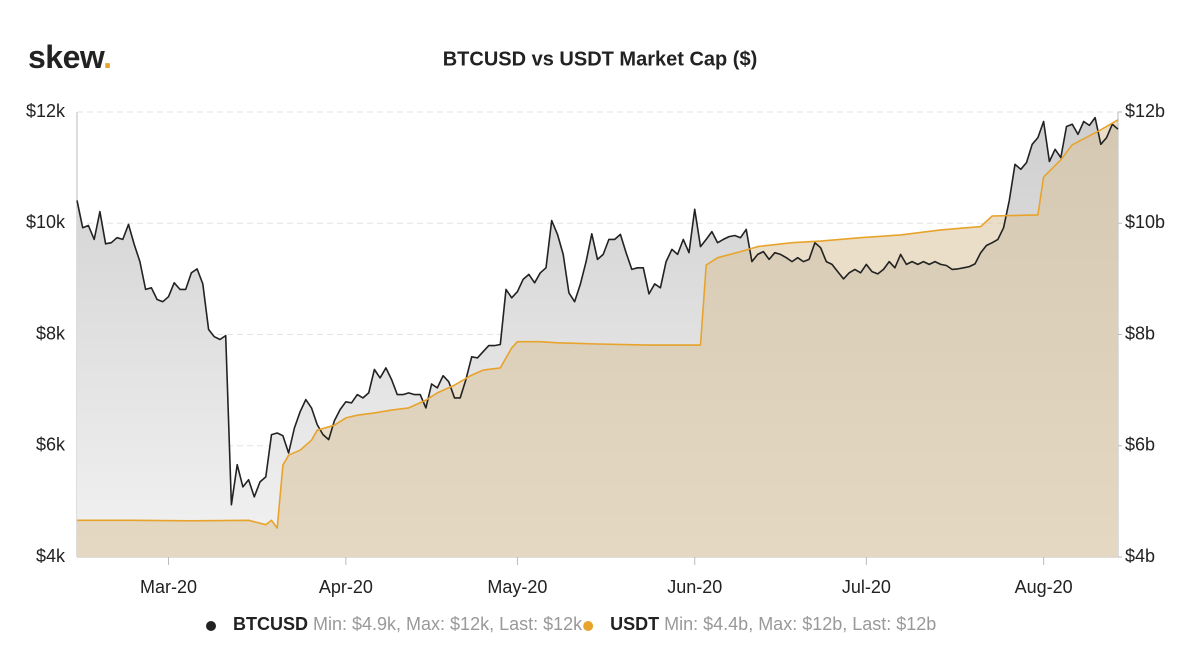  What do you see at coordinates (51, 333) in the screenshot?
I see `y-tick-label: $8k` at bounding box center [51, 333].